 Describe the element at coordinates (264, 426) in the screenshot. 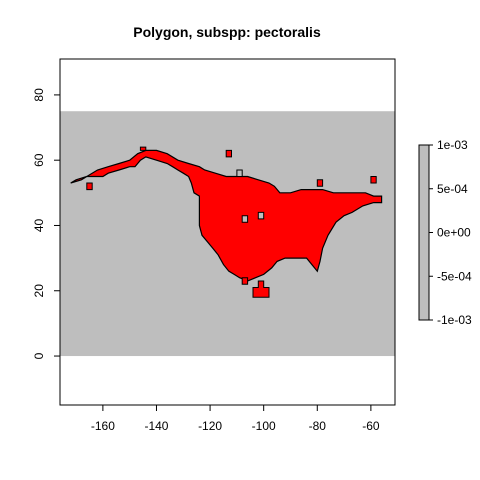

I see `x-tick-label: -100` at that location.